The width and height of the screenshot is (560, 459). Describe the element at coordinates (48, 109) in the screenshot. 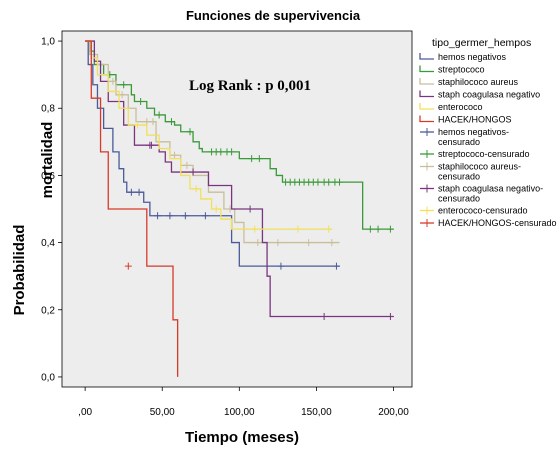

I see `y-tick-label: 0,8` at that location.